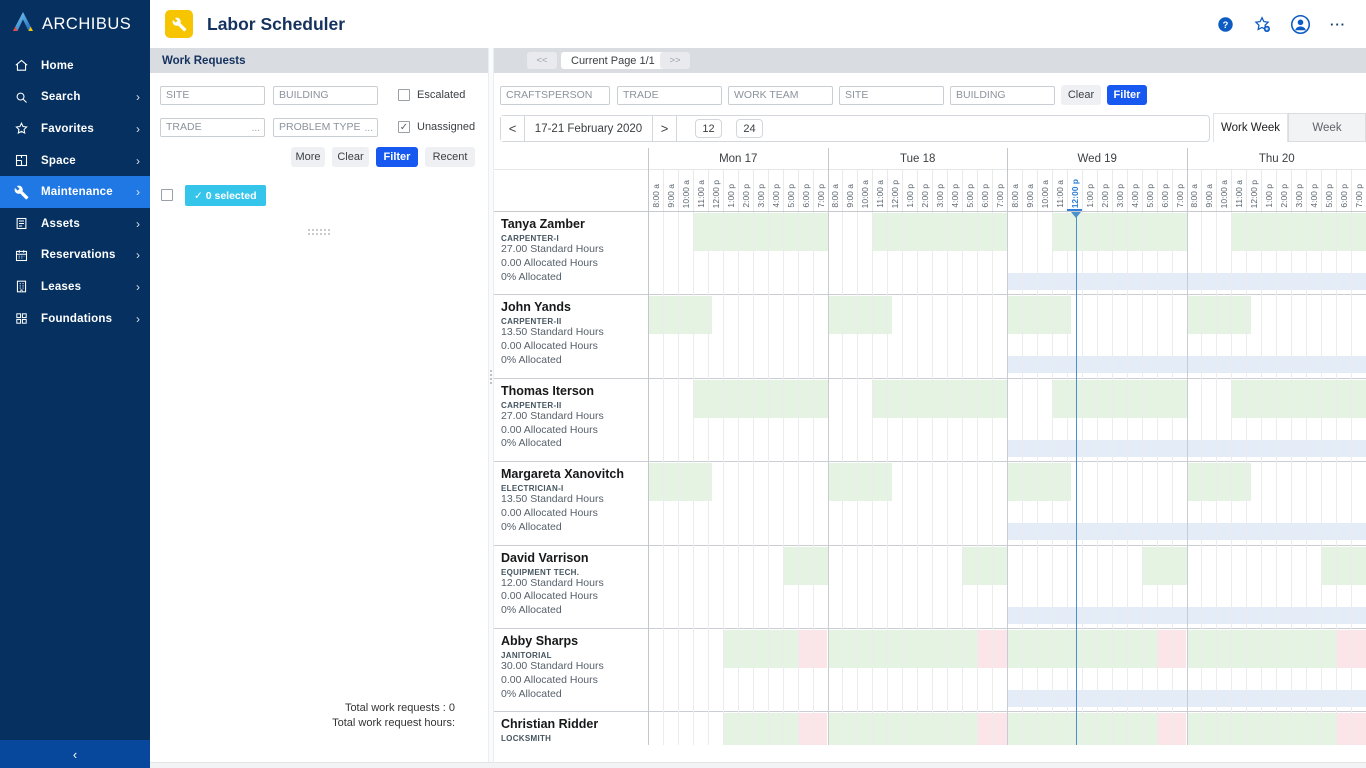 The width and height of the screenshot is (1366, 768). What do you see at coordinates (325, 95) in the screenshot?
I see `building-input` at bounding box center [325, 95].